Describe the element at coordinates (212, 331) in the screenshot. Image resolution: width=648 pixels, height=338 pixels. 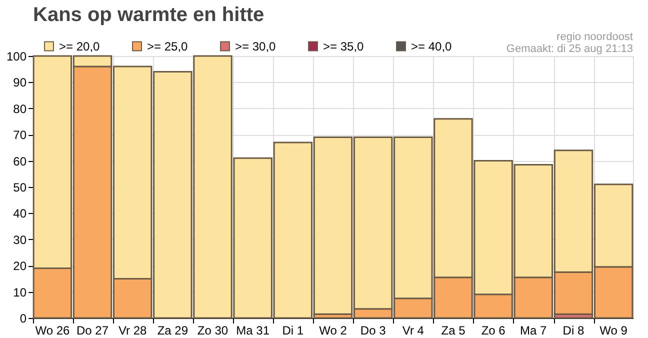
I see `x-tick-label: Zo 30` at that location.